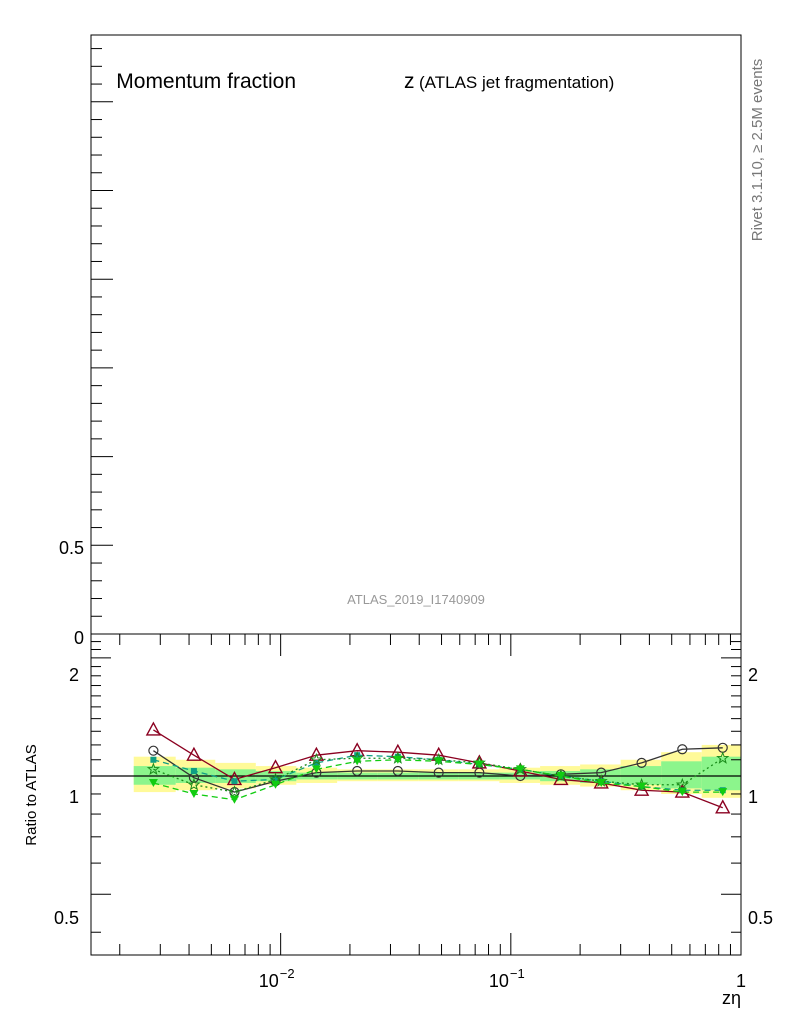 The height and width of the screenshot is (1024, 786). I want to click on ratio-ytick-label-left-2: 2, so click(74, 675).